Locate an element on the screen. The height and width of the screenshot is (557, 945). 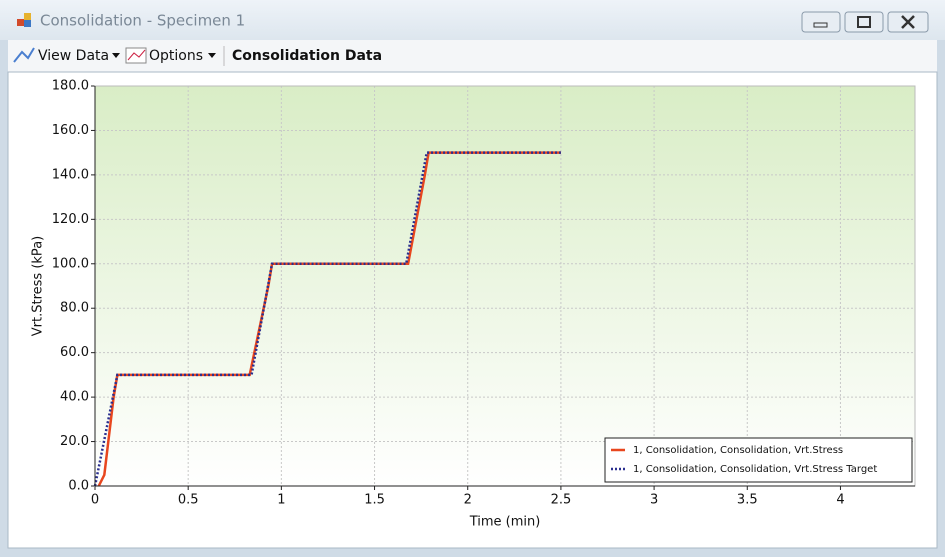
y-tick-label: 60.0 is located at coordinates (74, 352).